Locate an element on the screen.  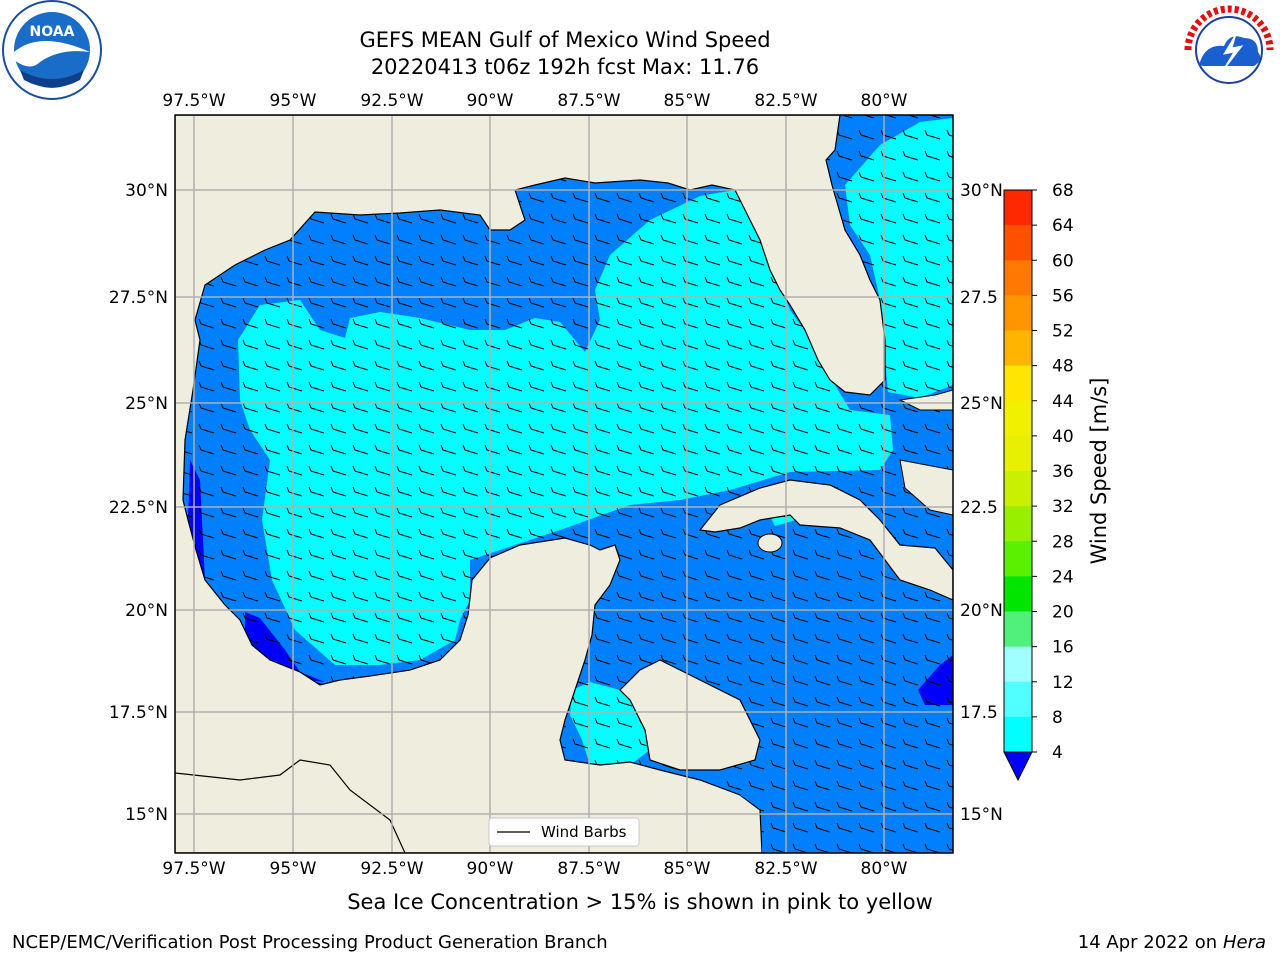
colorbar-tick-label: 8 is located at coordinates (1057, 718).